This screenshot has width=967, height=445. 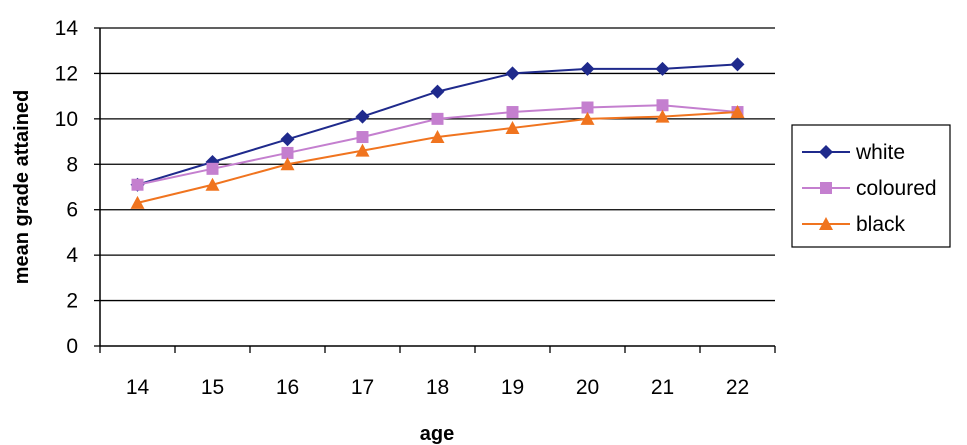 What do you see at coordinates (22, 187) in the screenshot?
I see `y-axis-title: mean grade attained` at bounding box center [22, 187].